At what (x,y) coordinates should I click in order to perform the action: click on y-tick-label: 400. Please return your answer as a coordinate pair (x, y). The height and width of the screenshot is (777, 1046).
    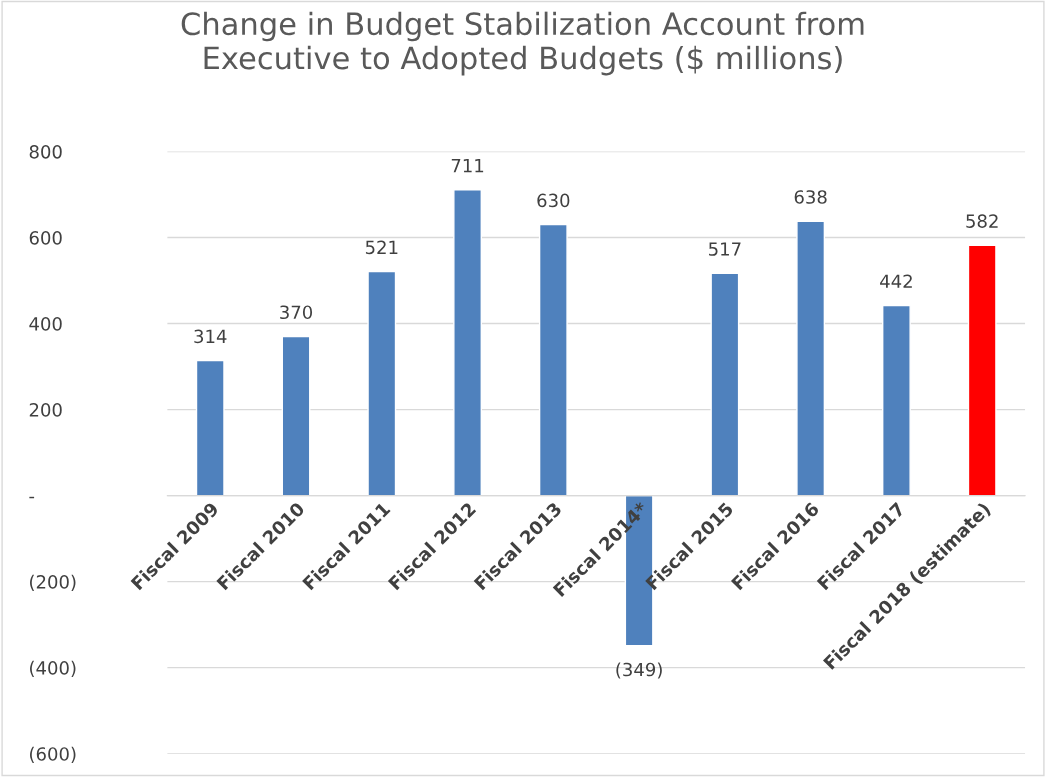
    Looking at the image, I should click on (45, 324).